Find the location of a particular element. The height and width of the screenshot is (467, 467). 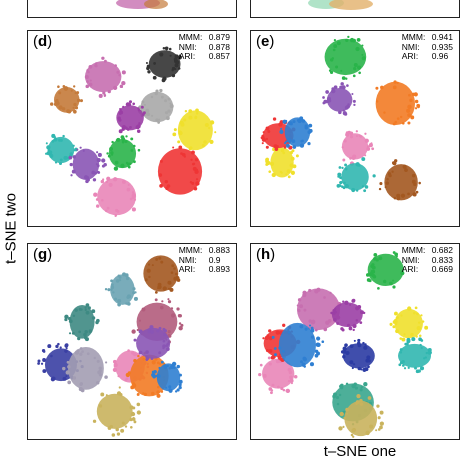

panel-d-metrics: MMM: 0.879 NMI: 0.878 ARI: 0.857 is located at coordinates (204, 47).